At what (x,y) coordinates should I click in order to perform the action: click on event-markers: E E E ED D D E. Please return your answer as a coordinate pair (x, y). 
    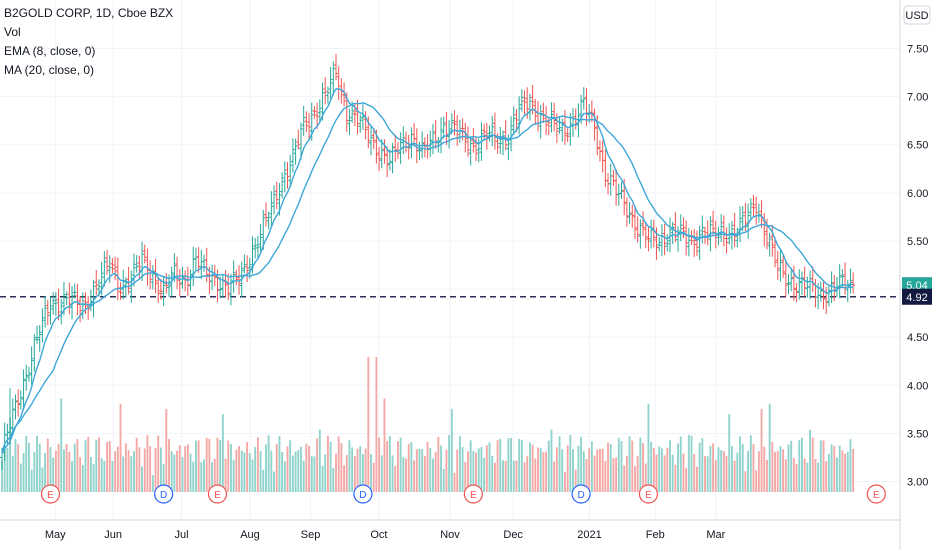
    Looking at the image, I should click on (463, 494).